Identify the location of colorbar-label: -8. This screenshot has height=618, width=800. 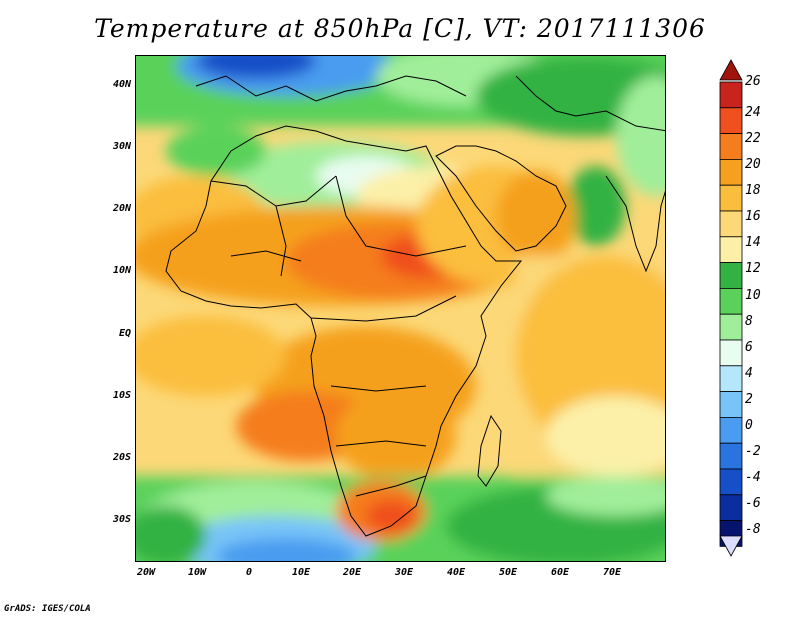
(753, 529).